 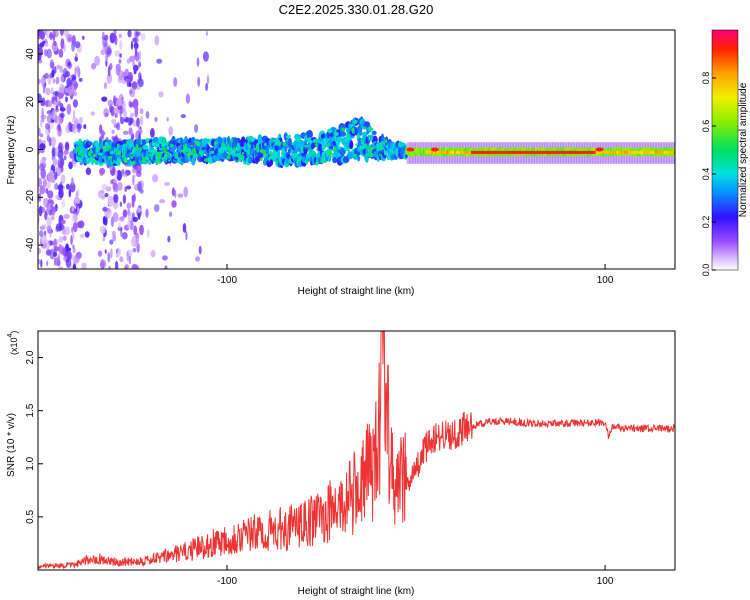 I want to click on heatmap-hotspot, so click(x=599, y=149).